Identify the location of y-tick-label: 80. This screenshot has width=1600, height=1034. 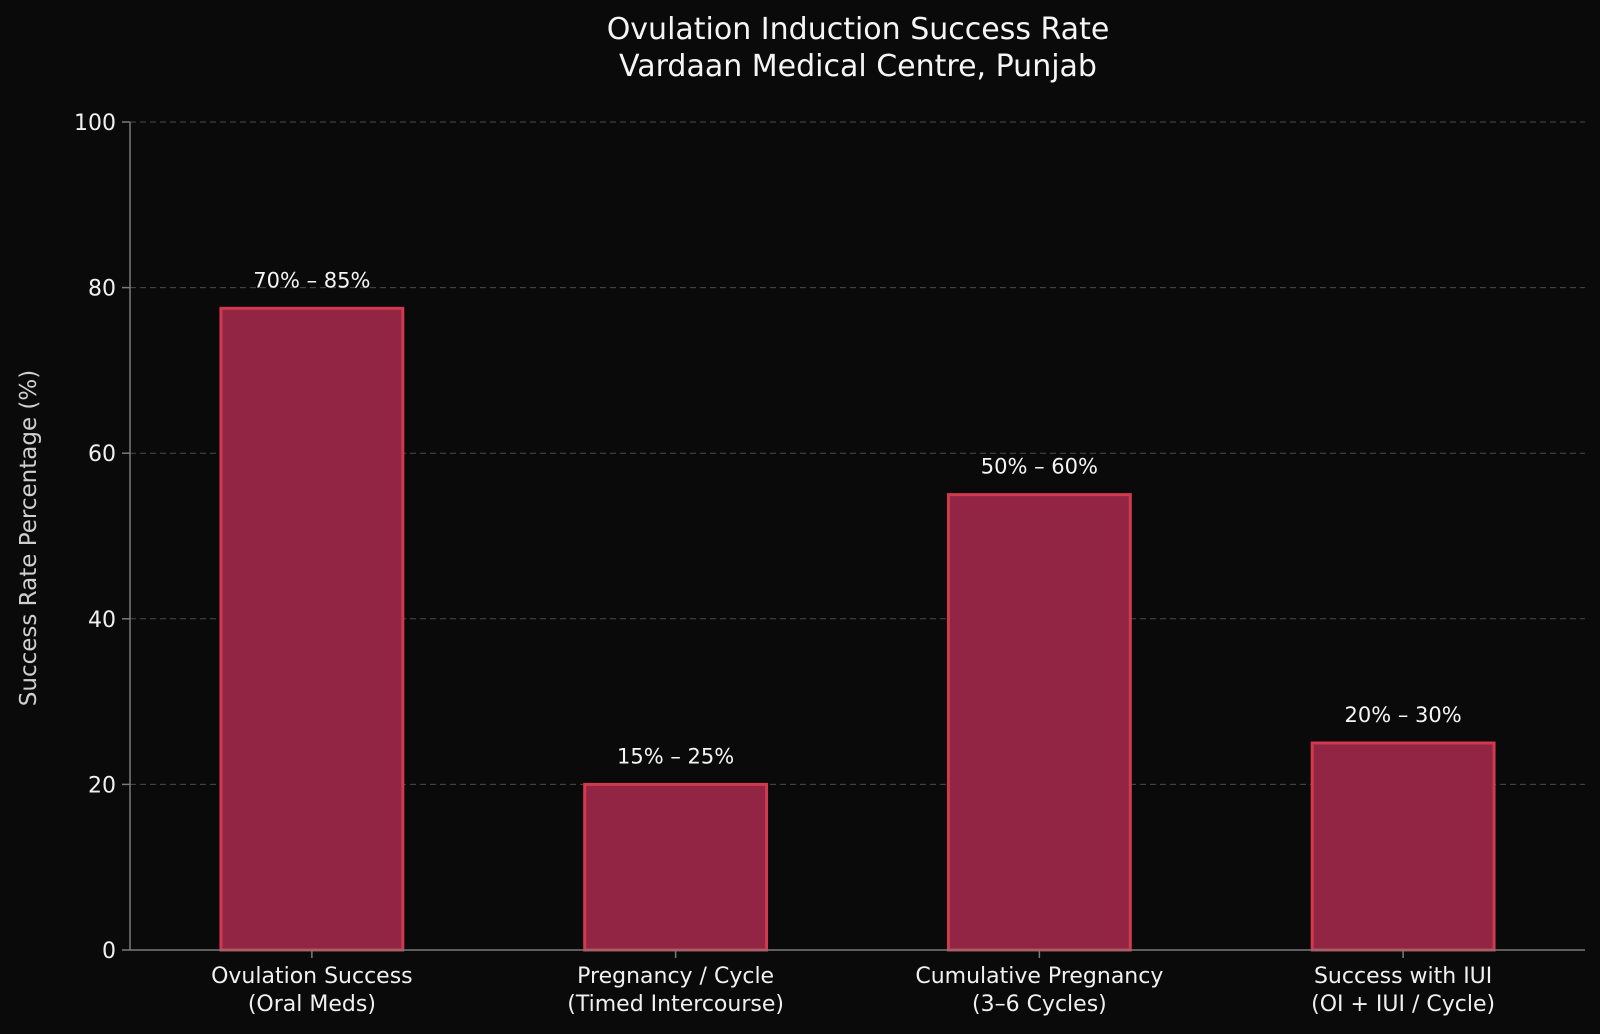
(102, 289).